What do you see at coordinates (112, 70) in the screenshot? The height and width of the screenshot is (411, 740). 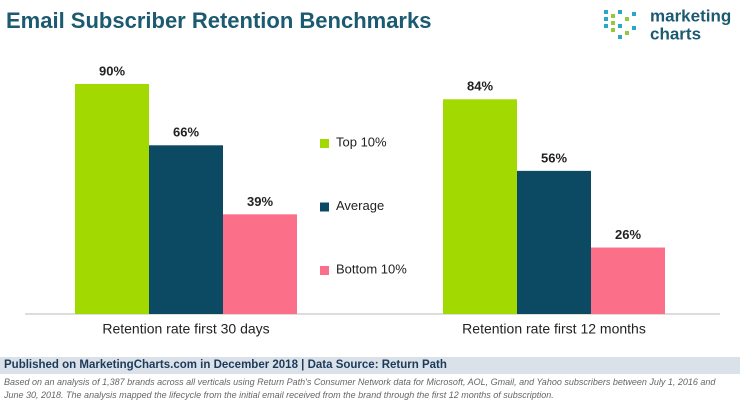 I see `value-label: 90%` at bounding box center [112, 70].